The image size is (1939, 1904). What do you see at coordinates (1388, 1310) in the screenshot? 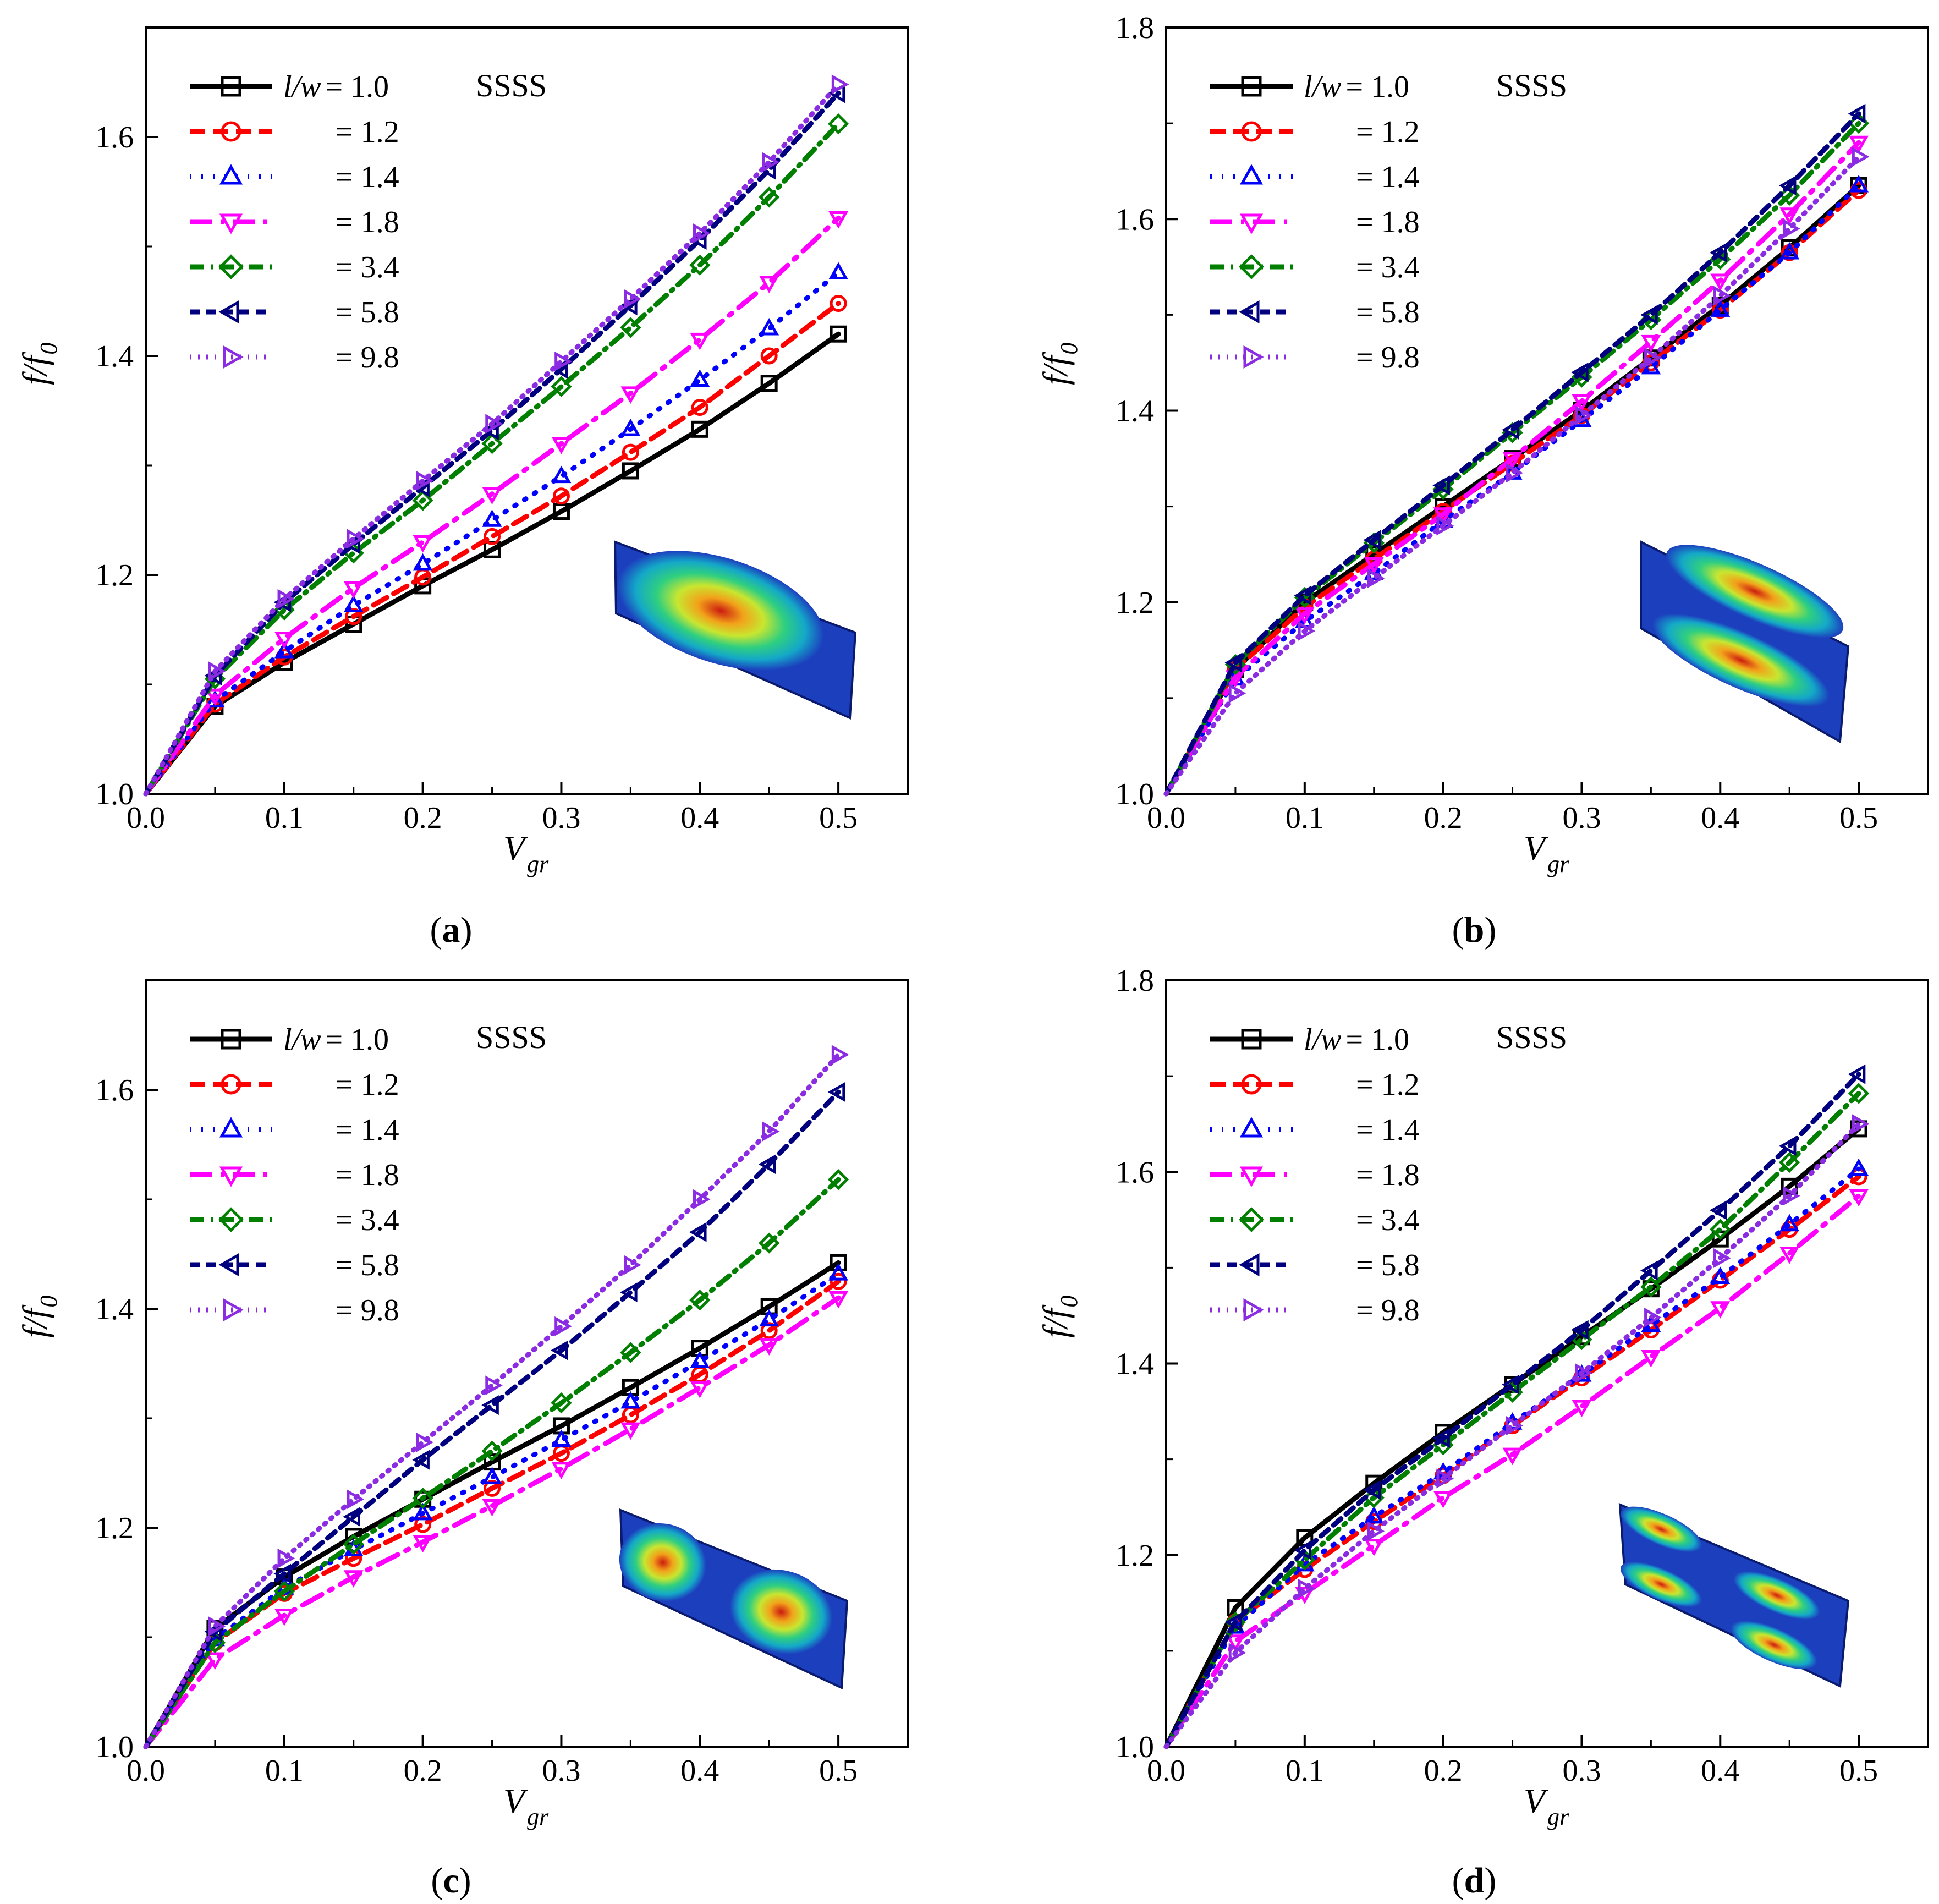
I see `legend-label: = 9.8` at bounding box center [1388, 1310].